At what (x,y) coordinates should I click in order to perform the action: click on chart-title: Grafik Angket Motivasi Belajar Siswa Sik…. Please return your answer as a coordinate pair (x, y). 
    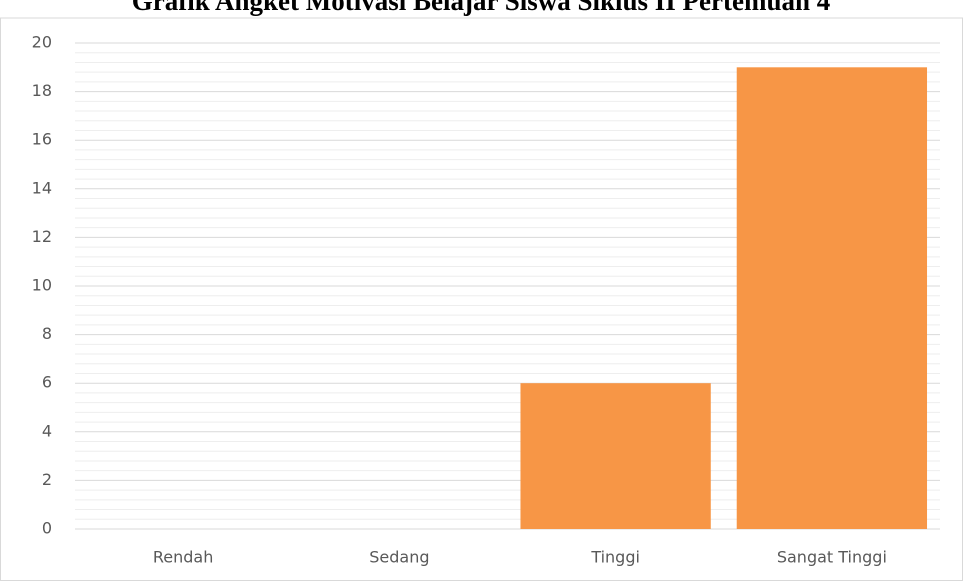
    Looking at the image, I should click on (481, 8).